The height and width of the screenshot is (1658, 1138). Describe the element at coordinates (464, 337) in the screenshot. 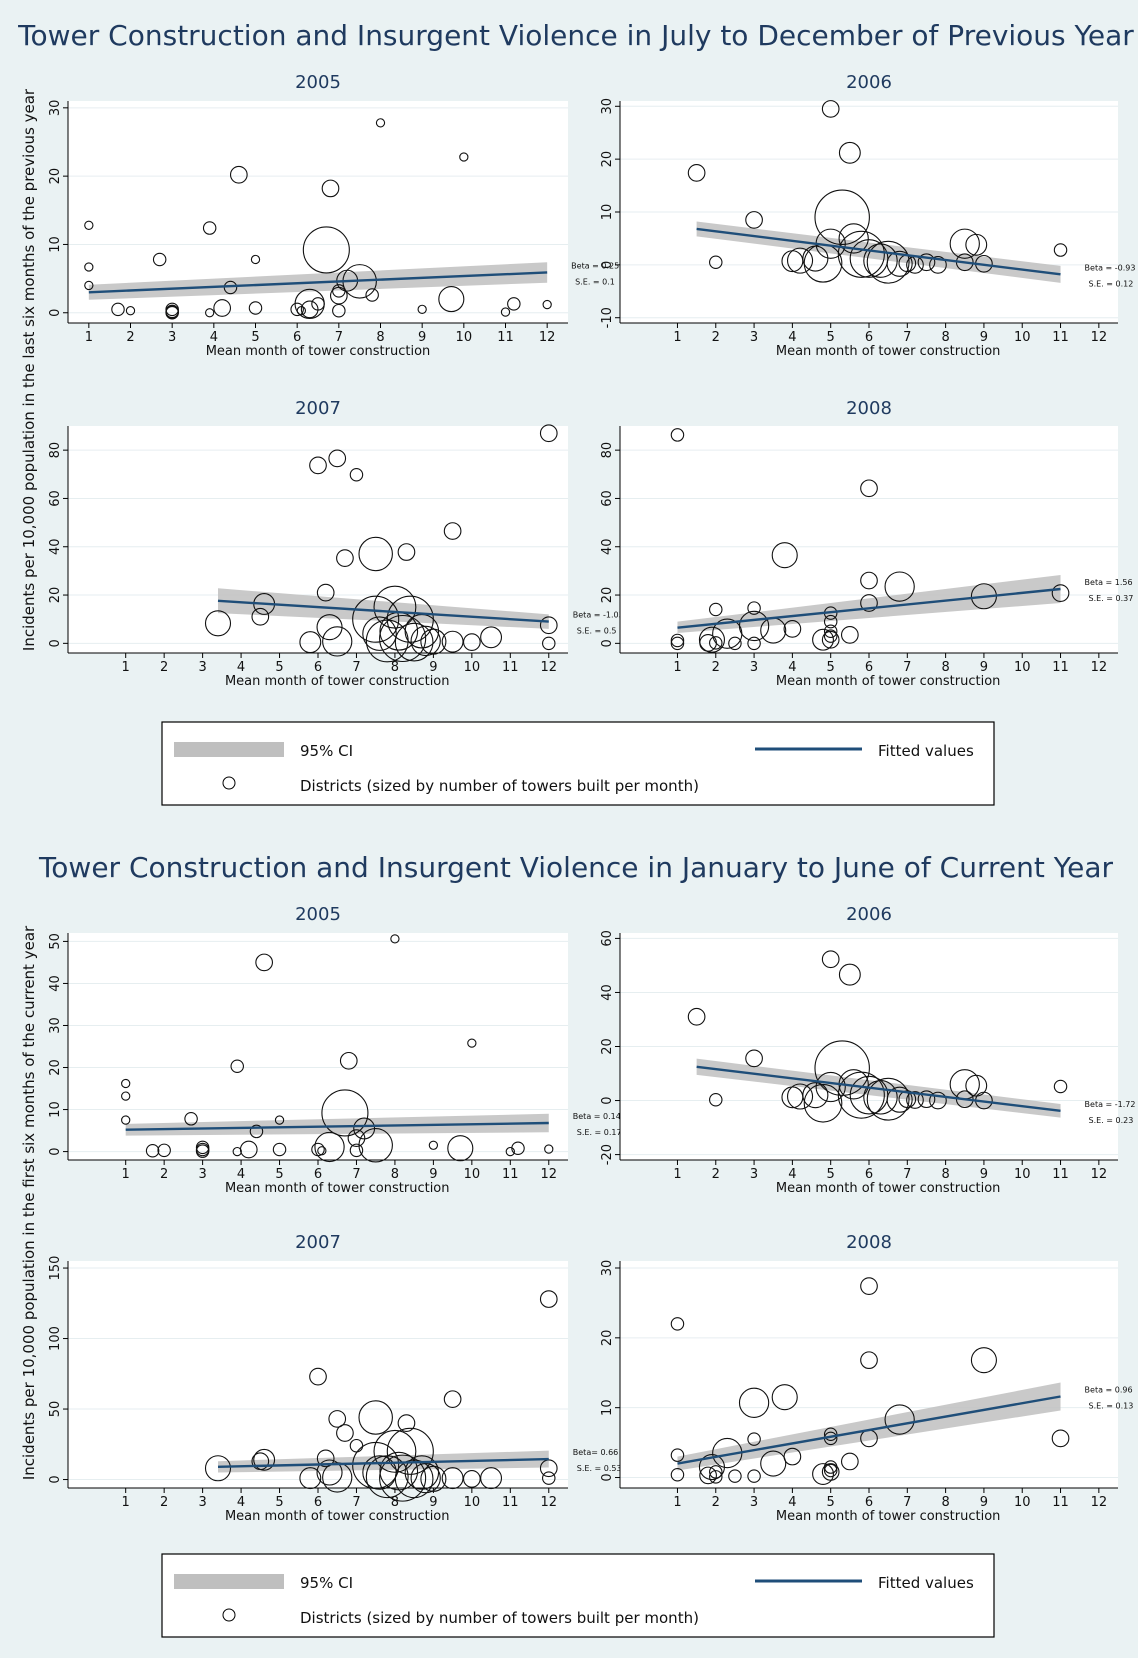

I see `x-tick-label: 10` at that location.